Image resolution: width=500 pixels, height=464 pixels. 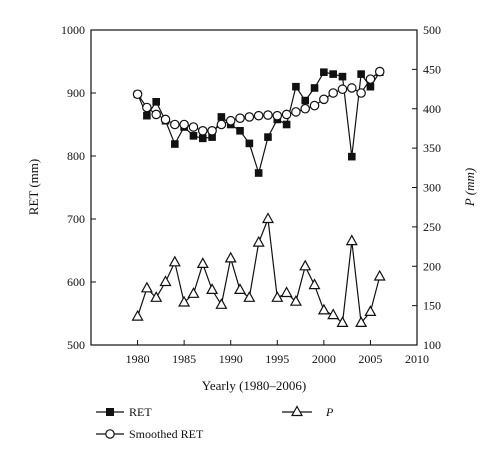 What do you see at coordinates (166, 434) in the screenshot?
I see `legend-smoothed-label: Smoothed RET` at bounding box center [166, 434].